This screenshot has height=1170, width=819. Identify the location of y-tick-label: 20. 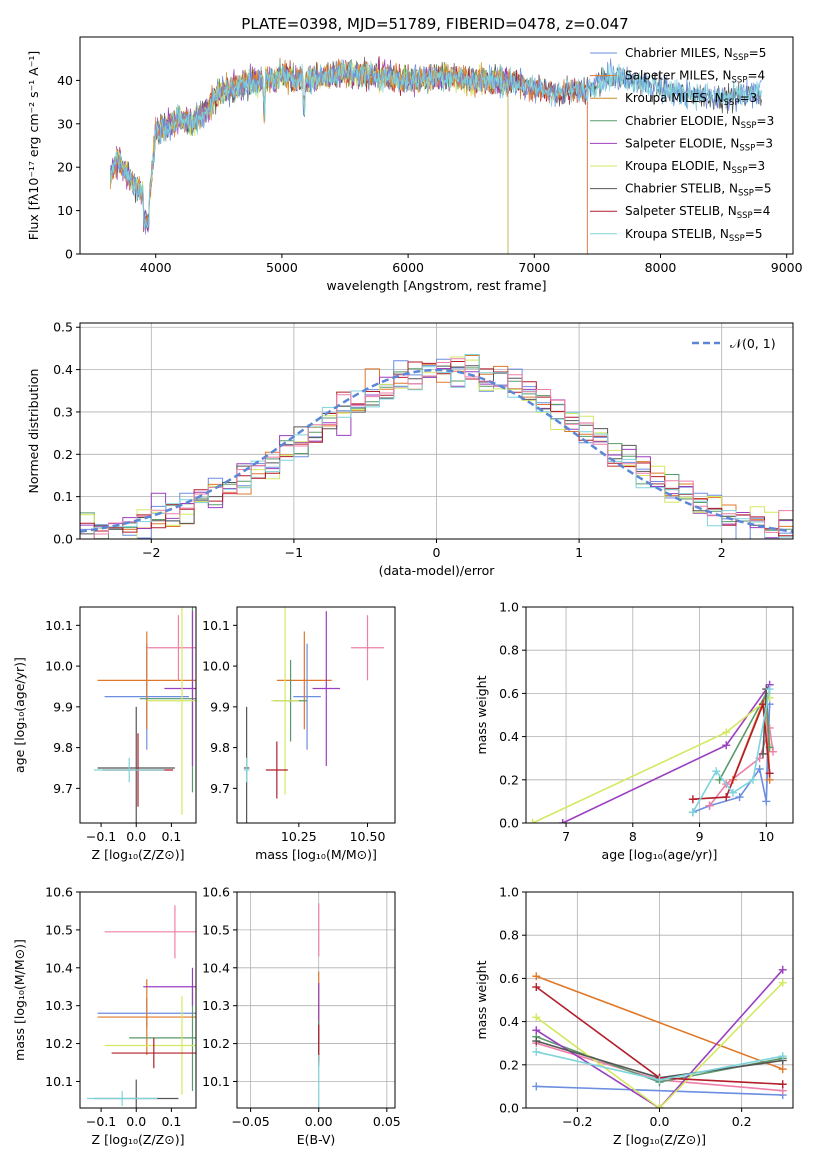
(65, 167).